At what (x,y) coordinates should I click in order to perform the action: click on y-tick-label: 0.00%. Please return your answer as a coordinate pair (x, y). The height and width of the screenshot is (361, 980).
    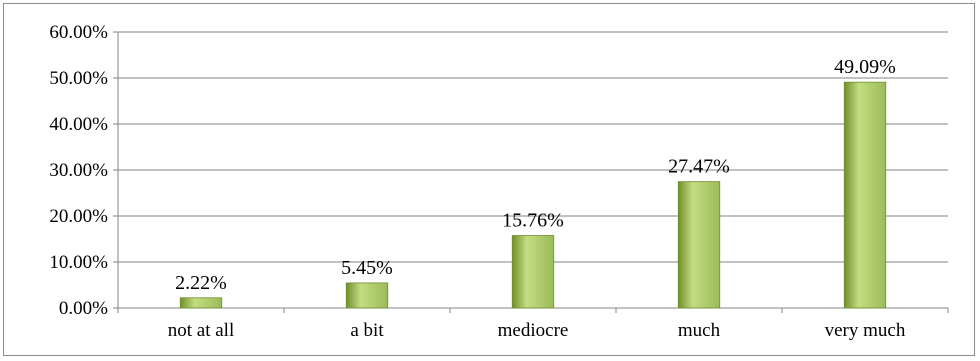
    Looking at the image, I should click on (83, 308).